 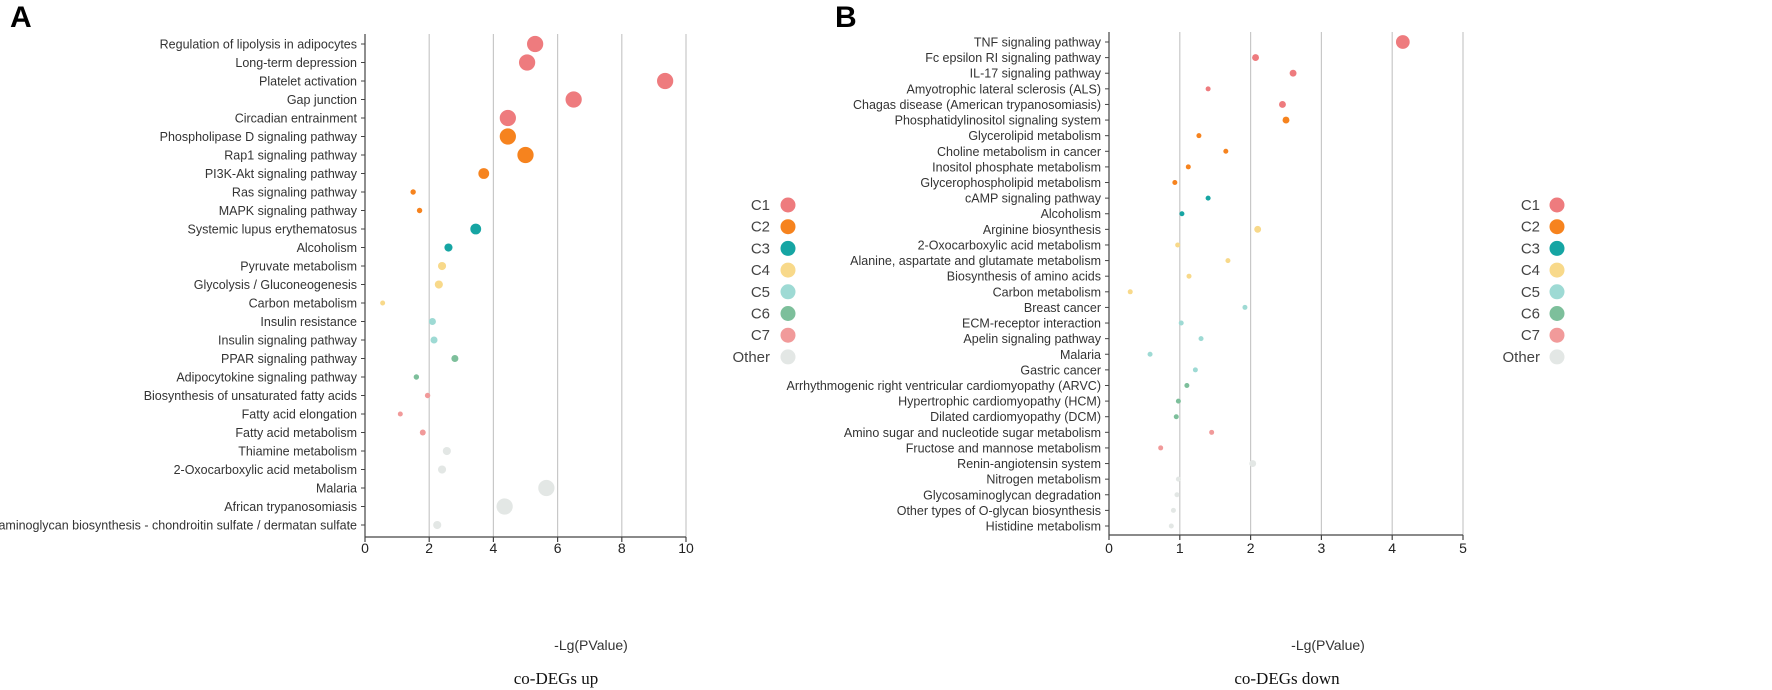 I want to click on panel-a-category-label: Ras signaling pathway, so click(x=295, y=193).